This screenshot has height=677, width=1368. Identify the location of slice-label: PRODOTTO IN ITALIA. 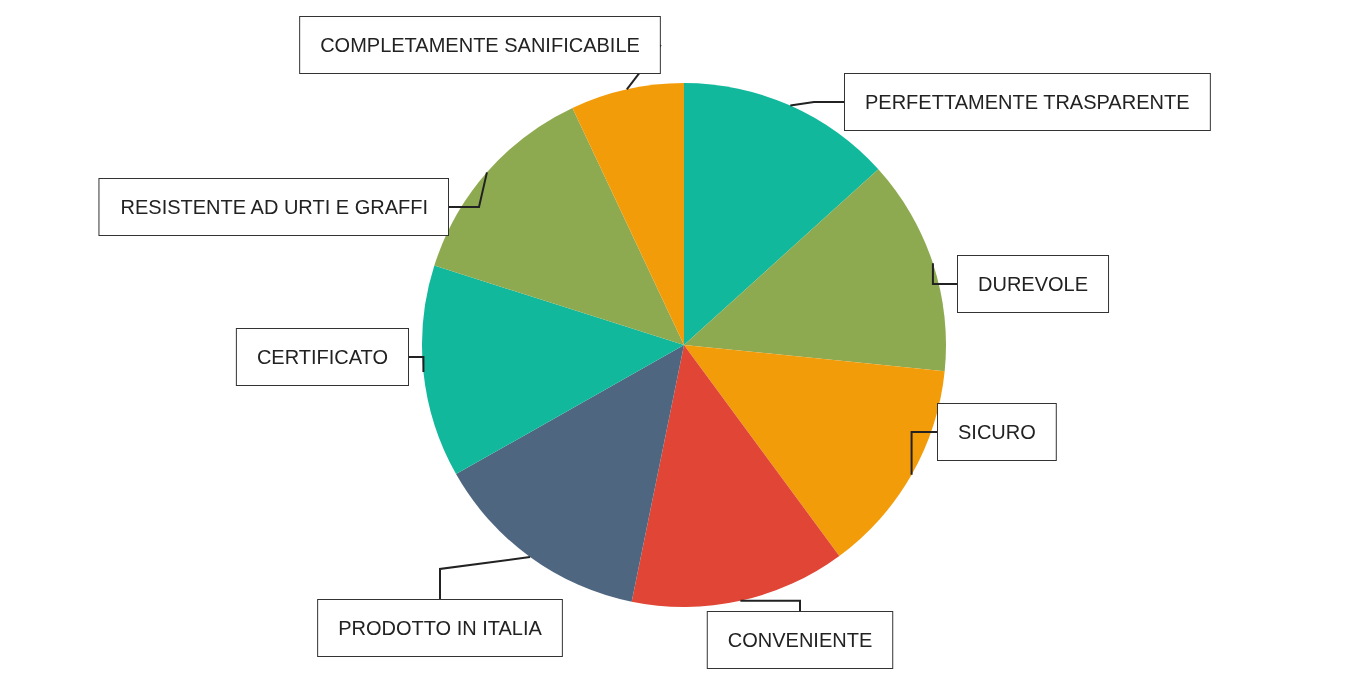
(440, 628).